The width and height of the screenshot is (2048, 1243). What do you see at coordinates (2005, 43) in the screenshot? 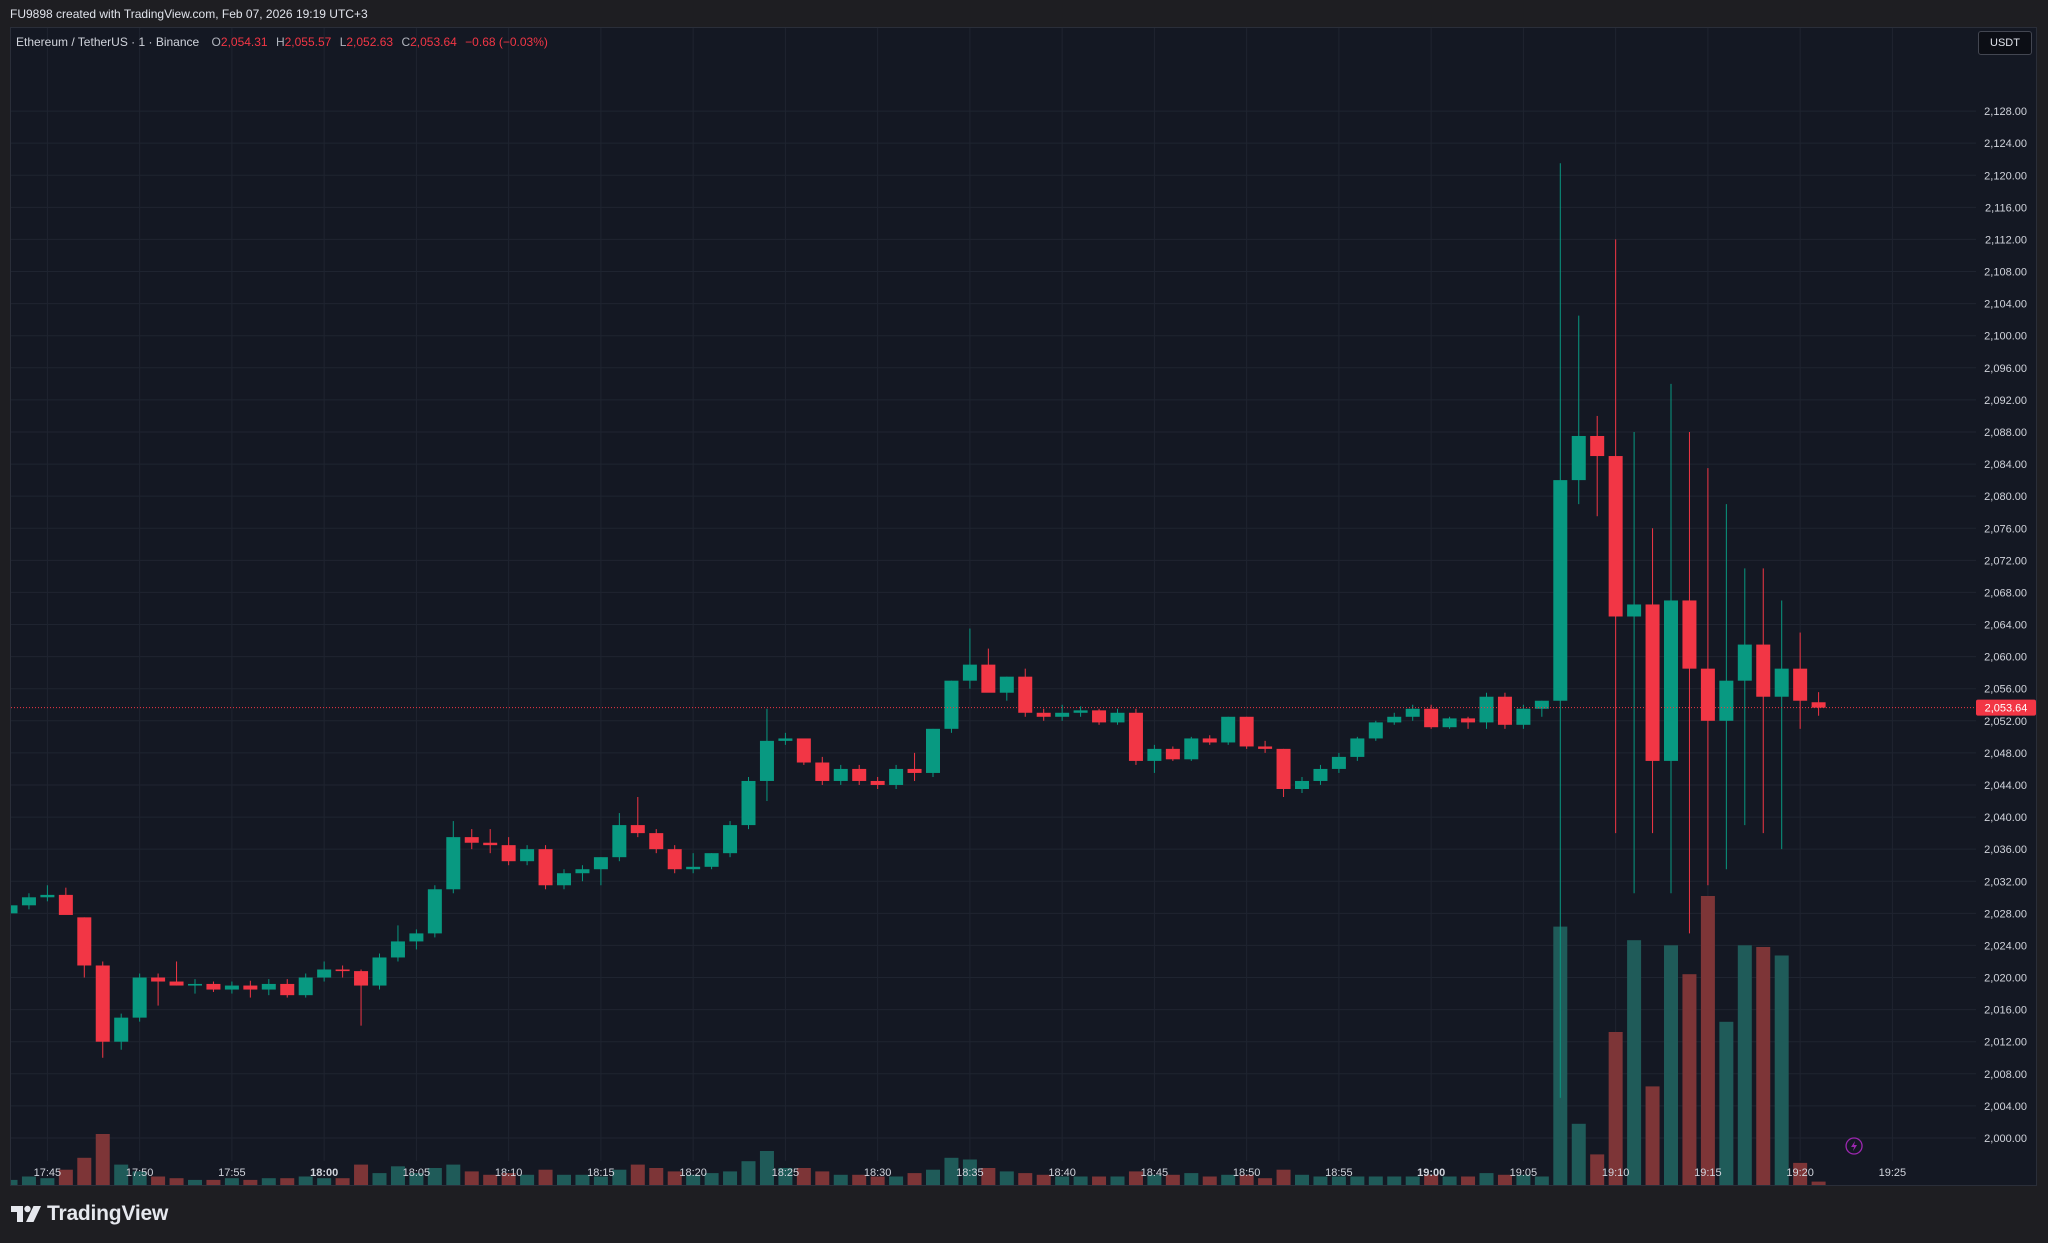
I see `currency-button: USDT` at bounding box center [2005, 43].